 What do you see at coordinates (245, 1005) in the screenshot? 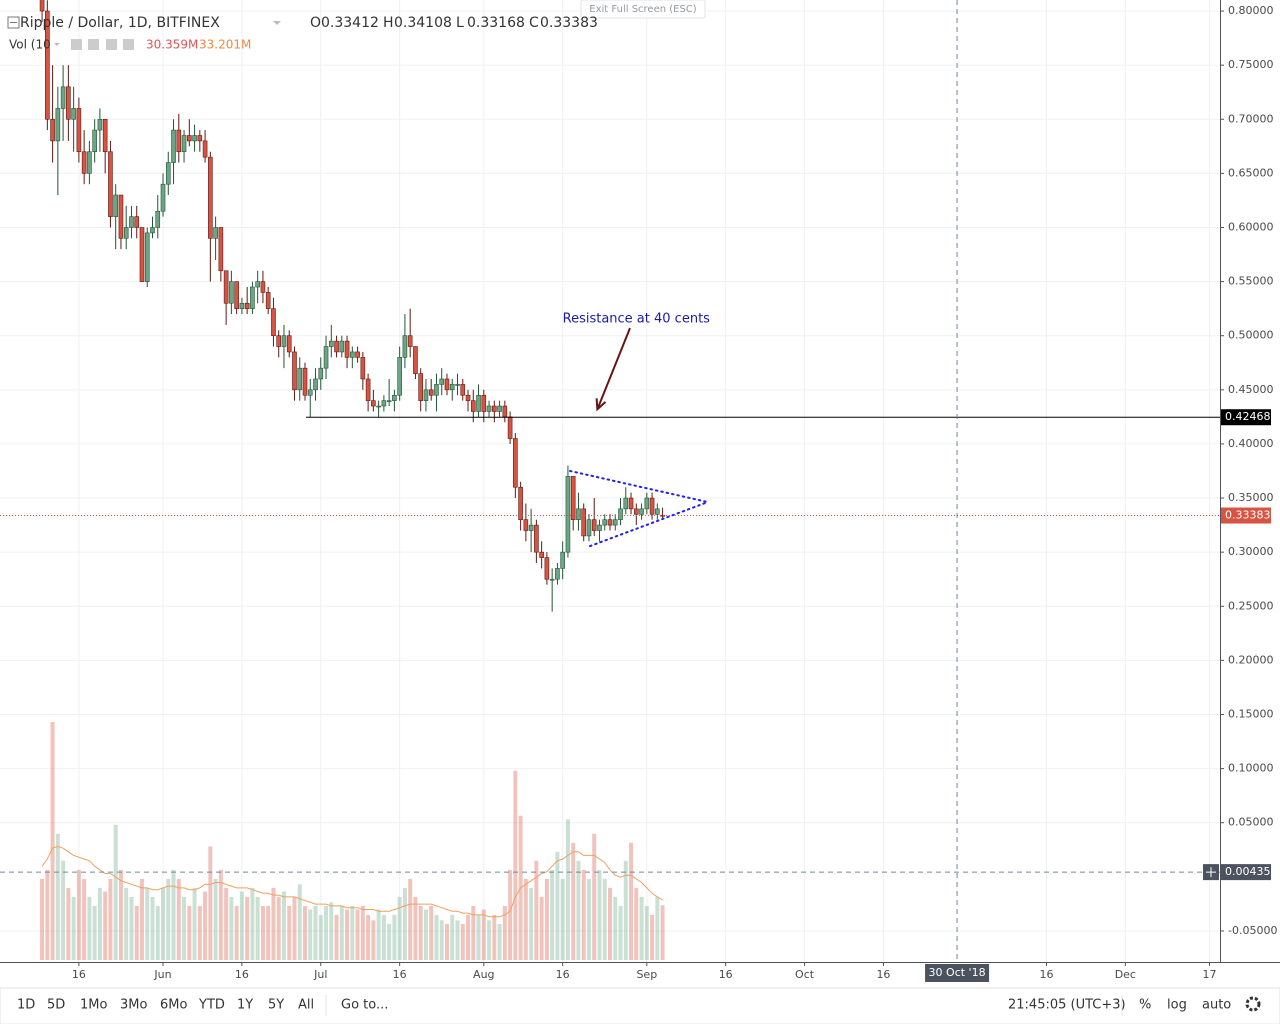
I see `interval-button: 1Y` at bounding box center [245, 1005].